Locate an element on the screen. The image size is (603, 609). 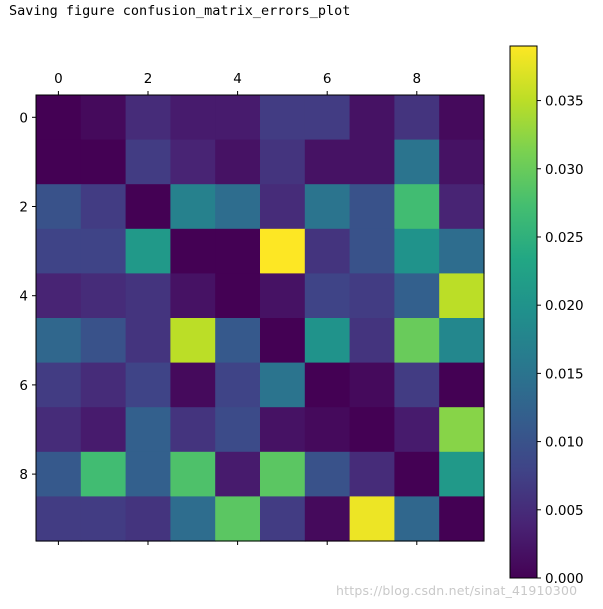
cell-r2-c9 is located at coordinates (462, 207).